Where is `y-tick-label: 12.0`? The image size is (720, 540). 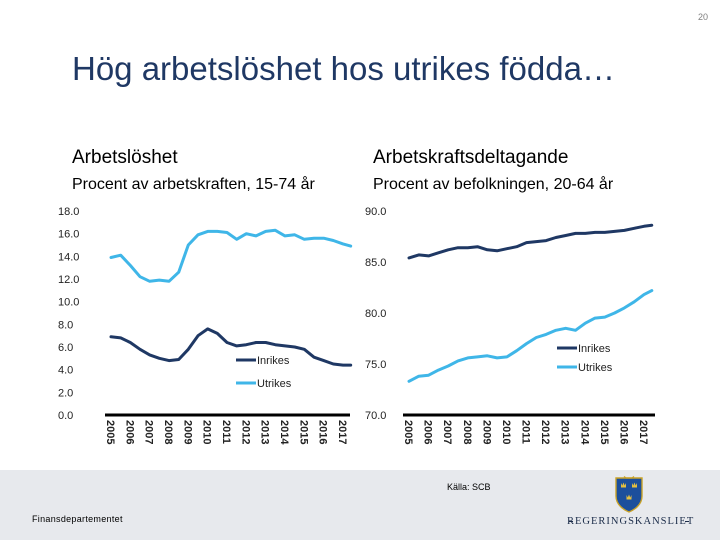
y-tick-label: 12.0 is located at coordinates (68, 280).